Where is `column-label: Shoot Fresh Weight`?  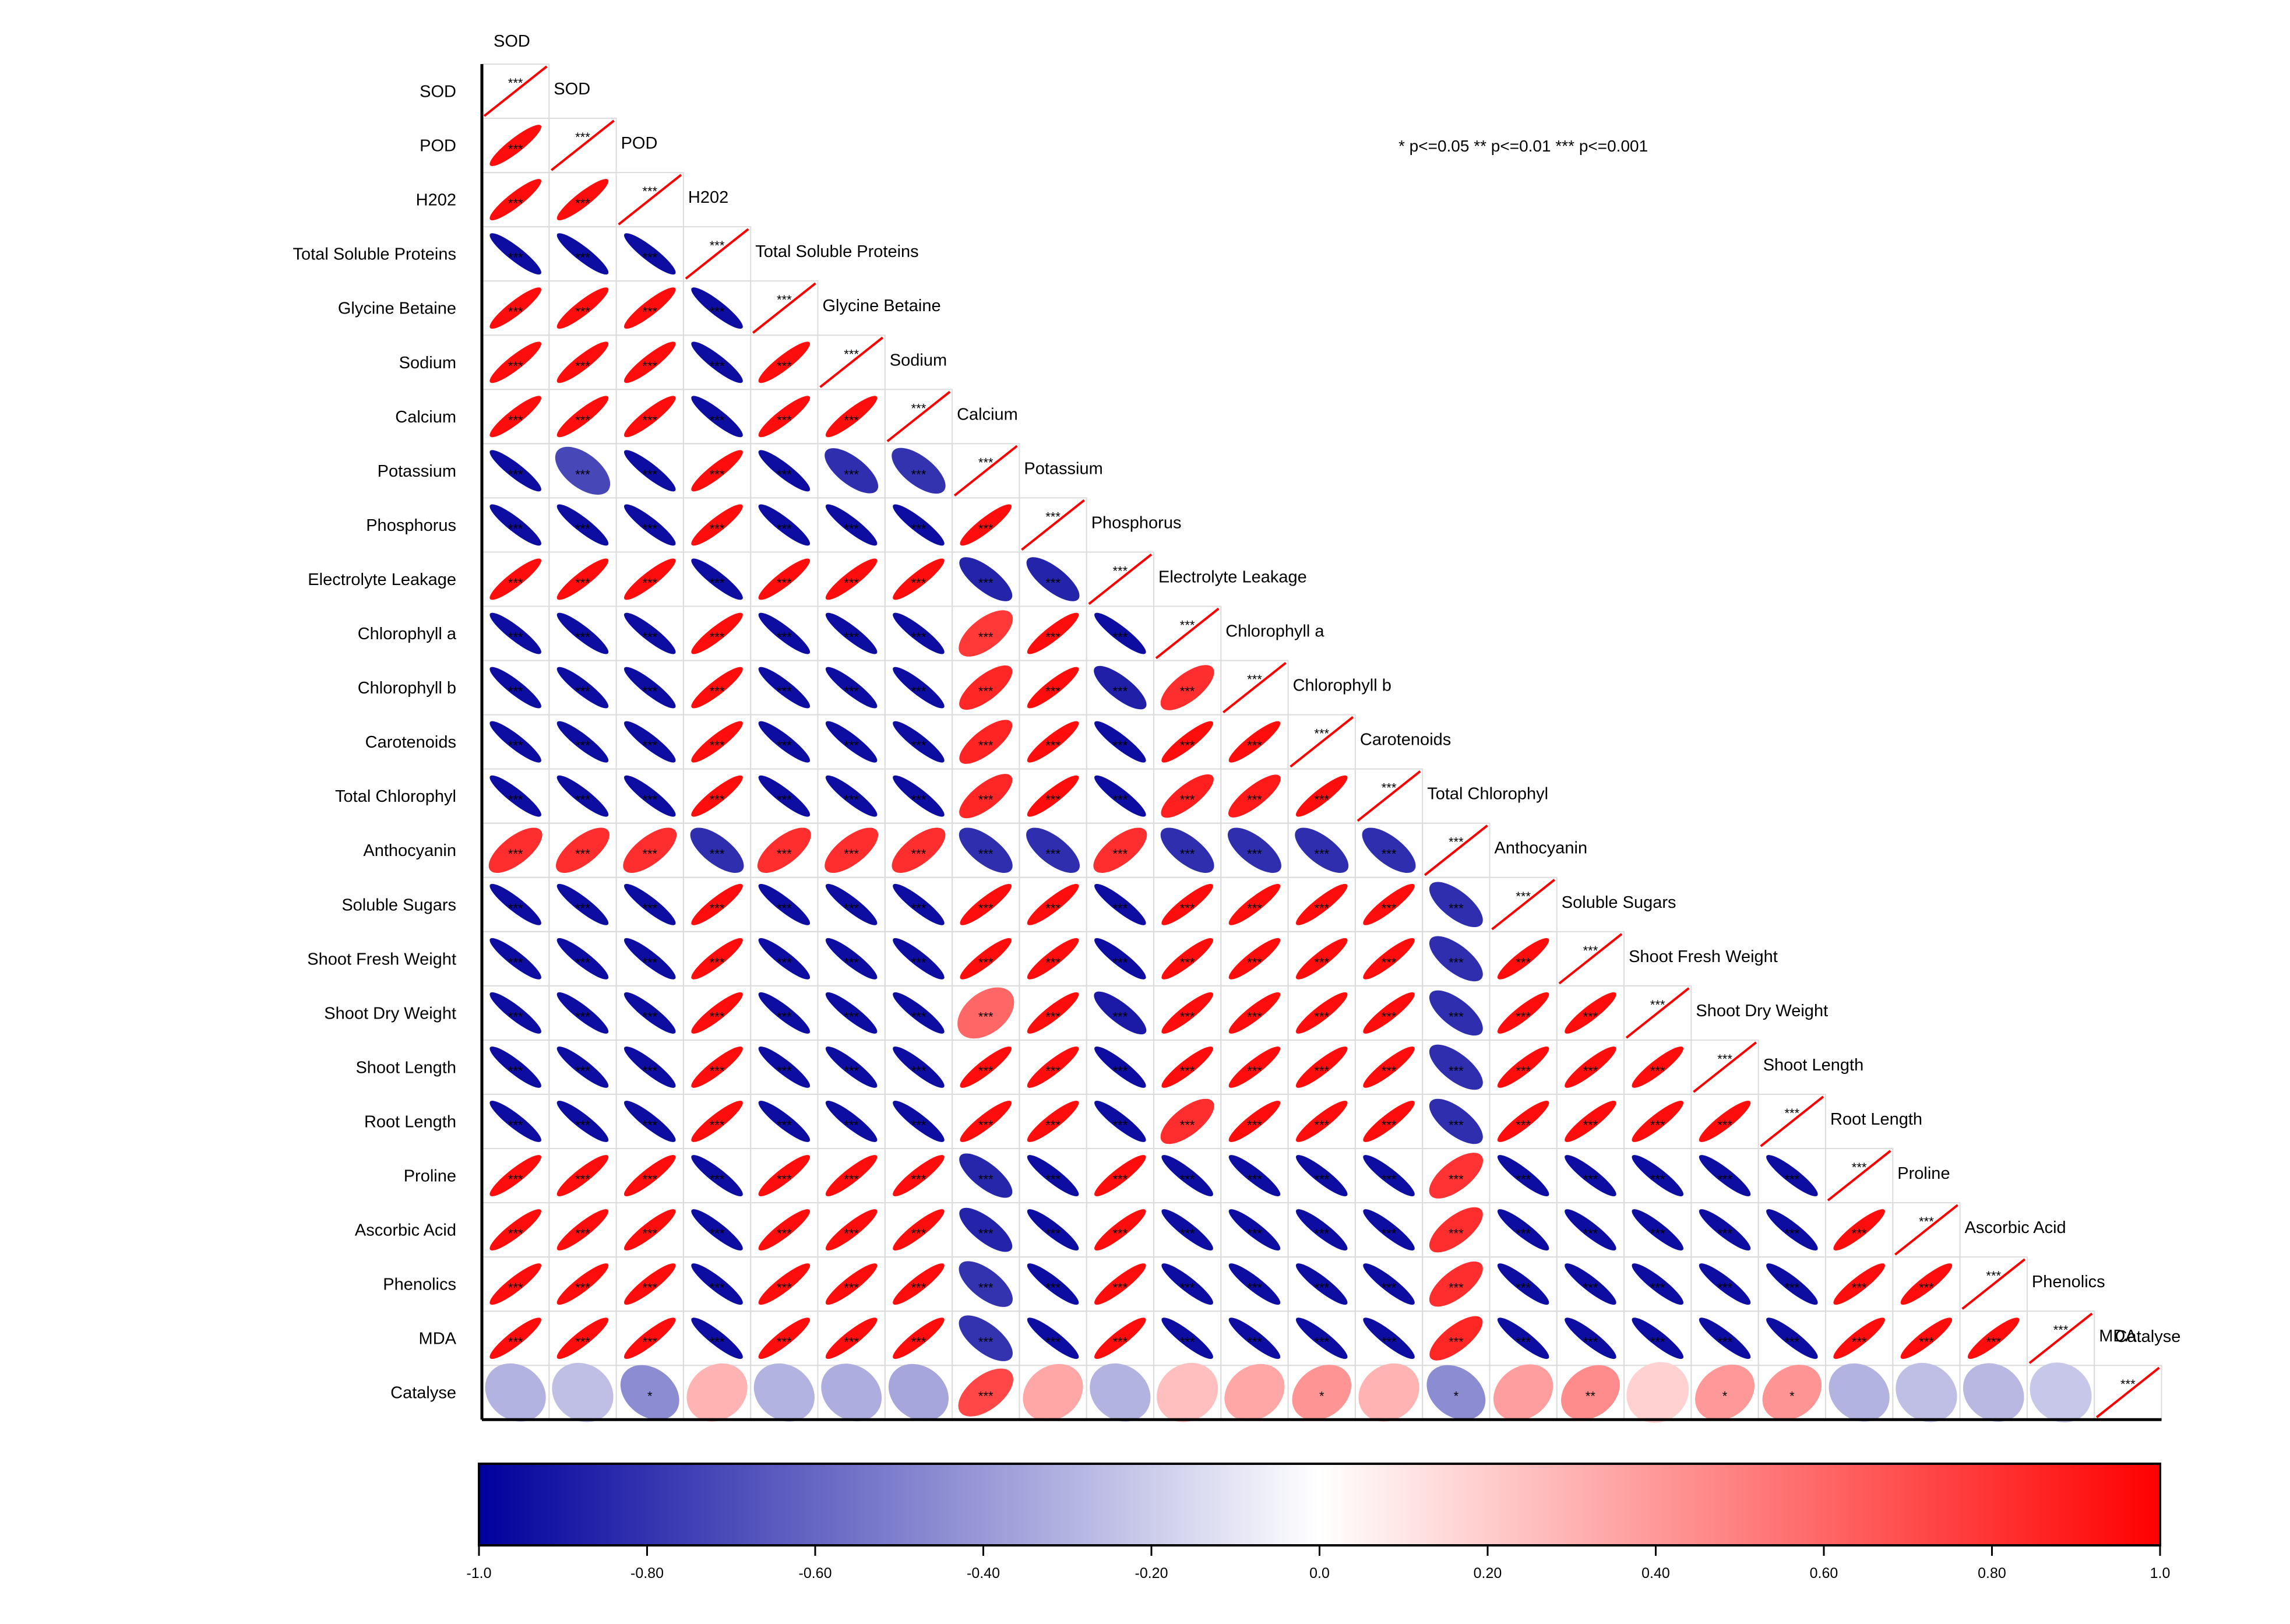 column-label: Shoot Fresh Weight is located at coordinates (1703, 957).